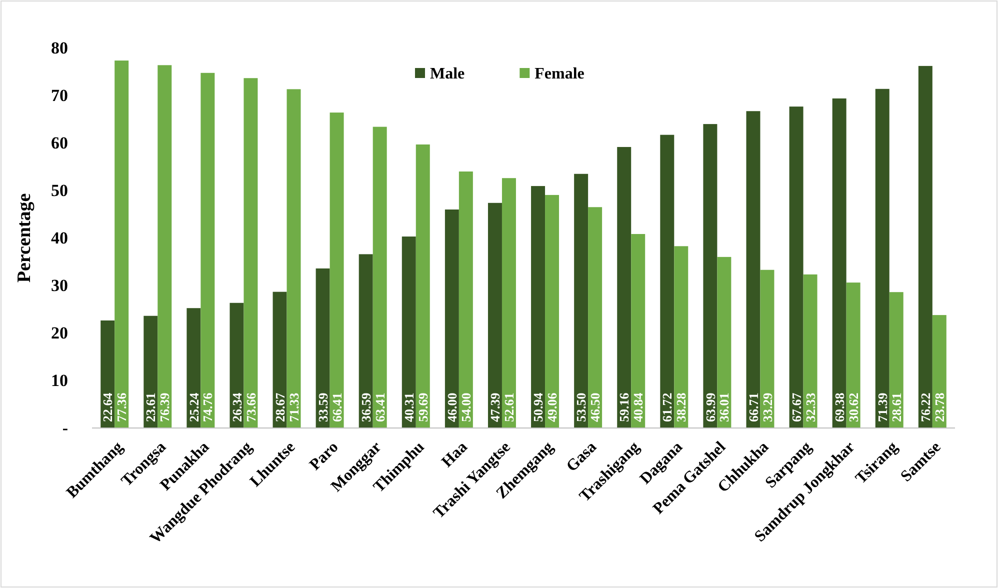  I want to click on y-axis-title: Percentage, so click(24, 238).